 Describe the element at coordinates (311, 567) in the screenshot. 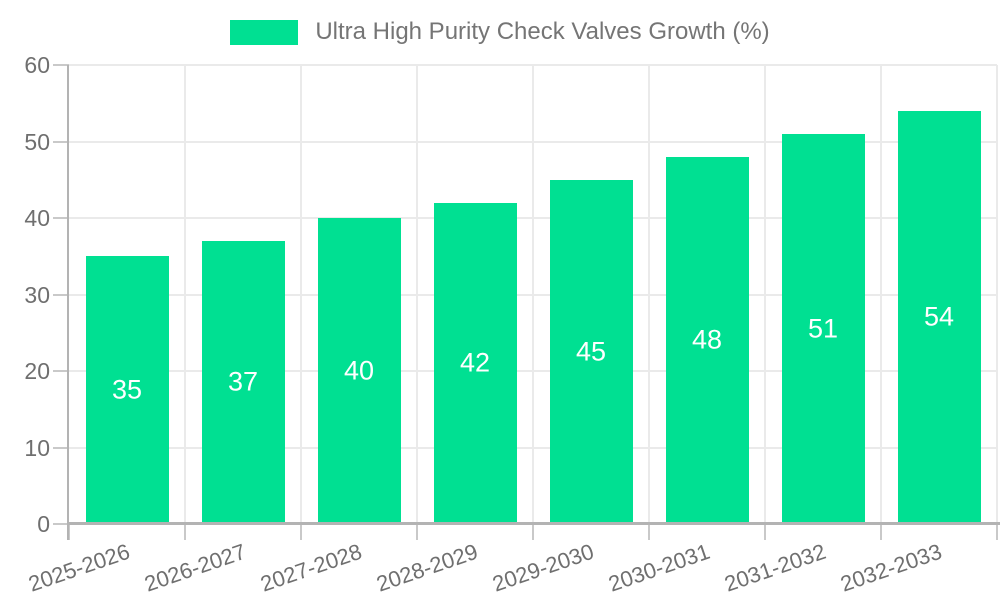

I see `x-axis-label: 2027-2028` at that location.